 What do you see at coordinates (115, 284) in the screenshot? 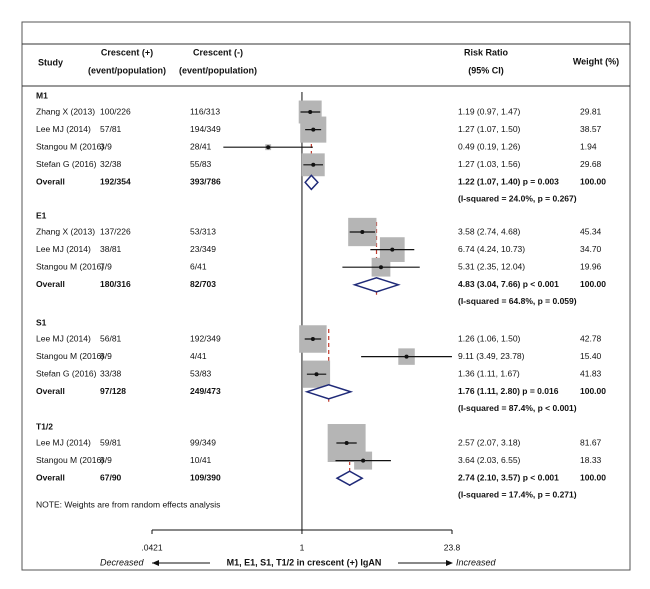
I see `overall-pos: 180/316` at bounding box center [115, 284].